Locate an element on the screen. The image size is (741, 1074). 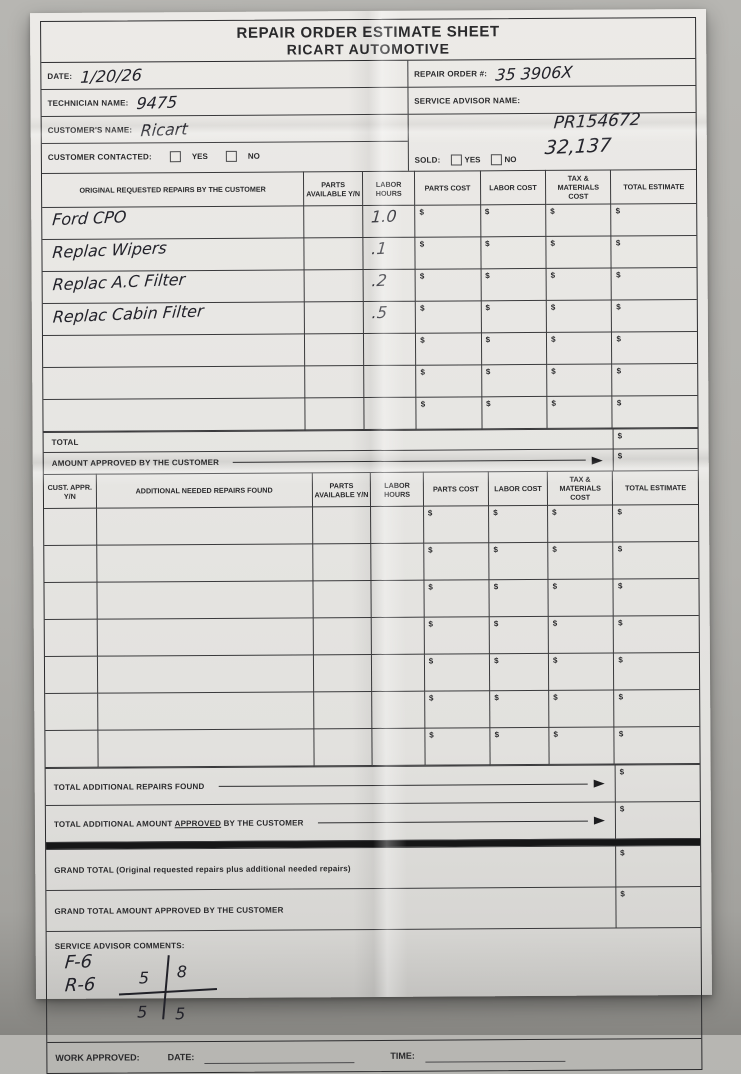
date-field: DATE: 1/20/26 is located at coordinates (223, 75).